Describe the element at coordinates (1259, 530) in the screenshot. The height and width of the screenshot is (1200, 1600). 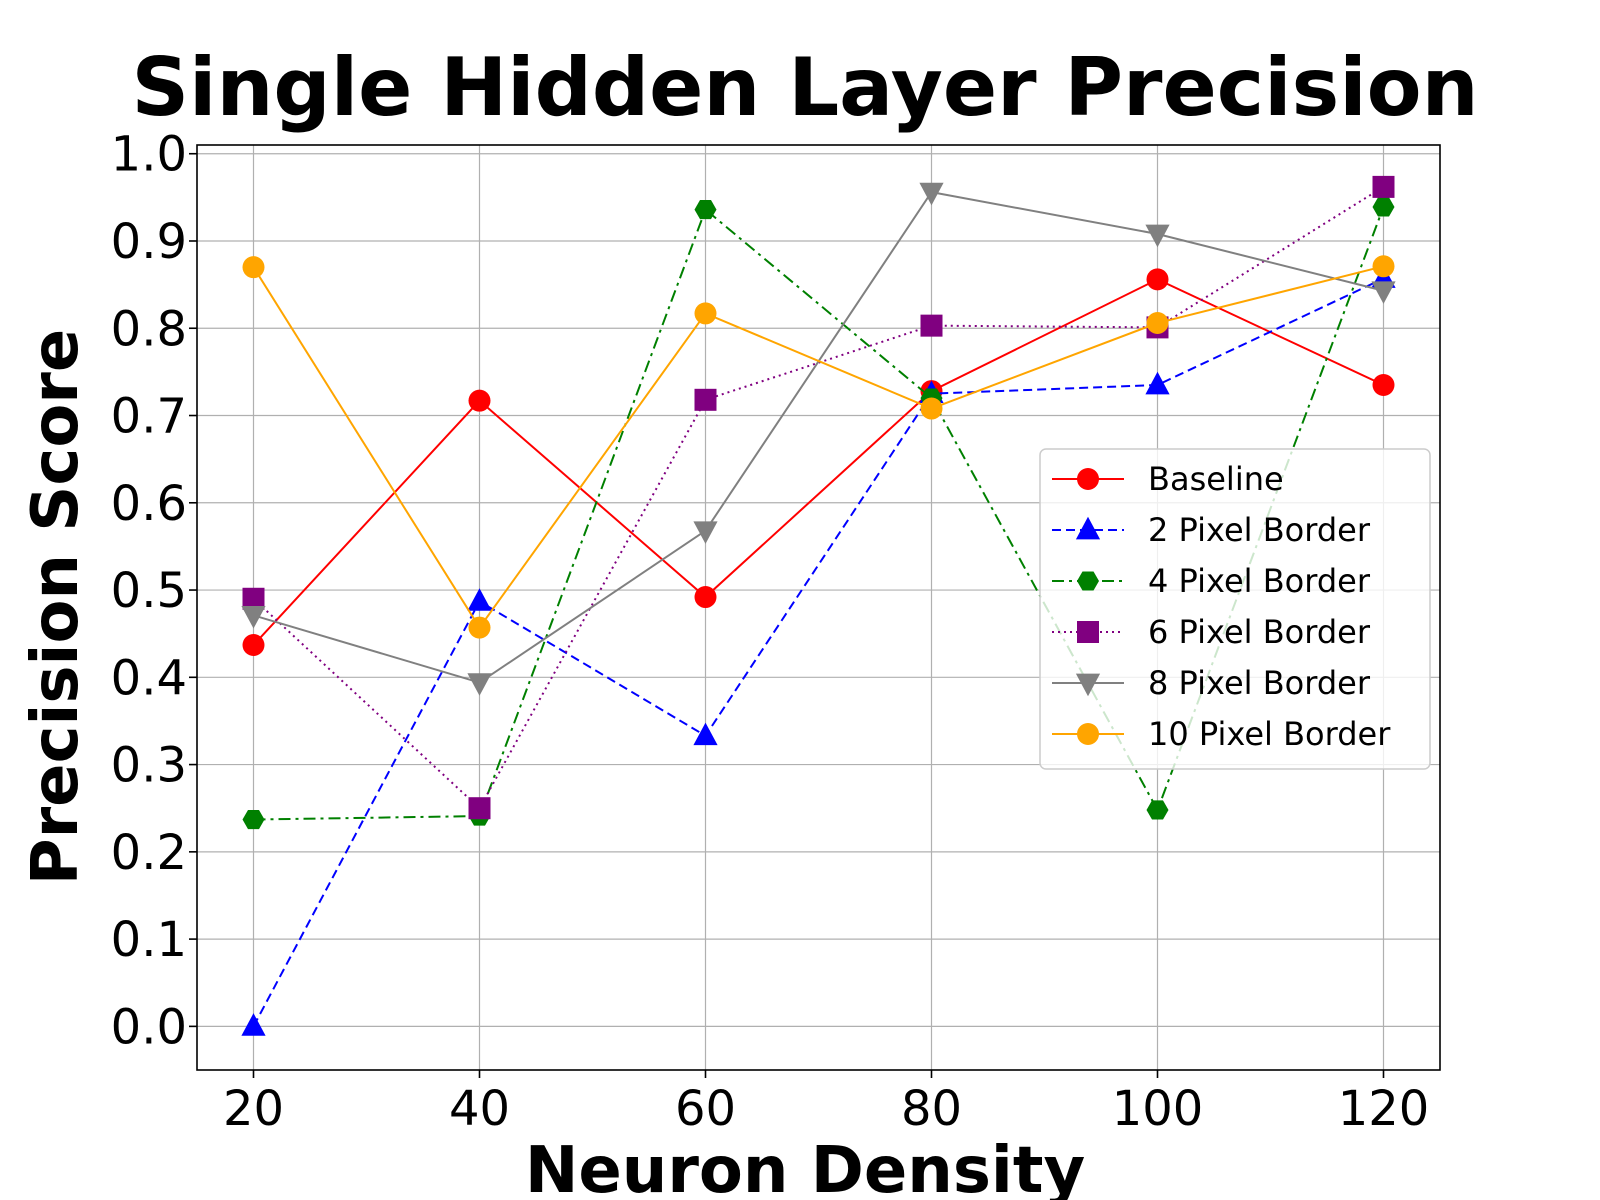
I see `legend-label: 2 Pixel Border` at that location.